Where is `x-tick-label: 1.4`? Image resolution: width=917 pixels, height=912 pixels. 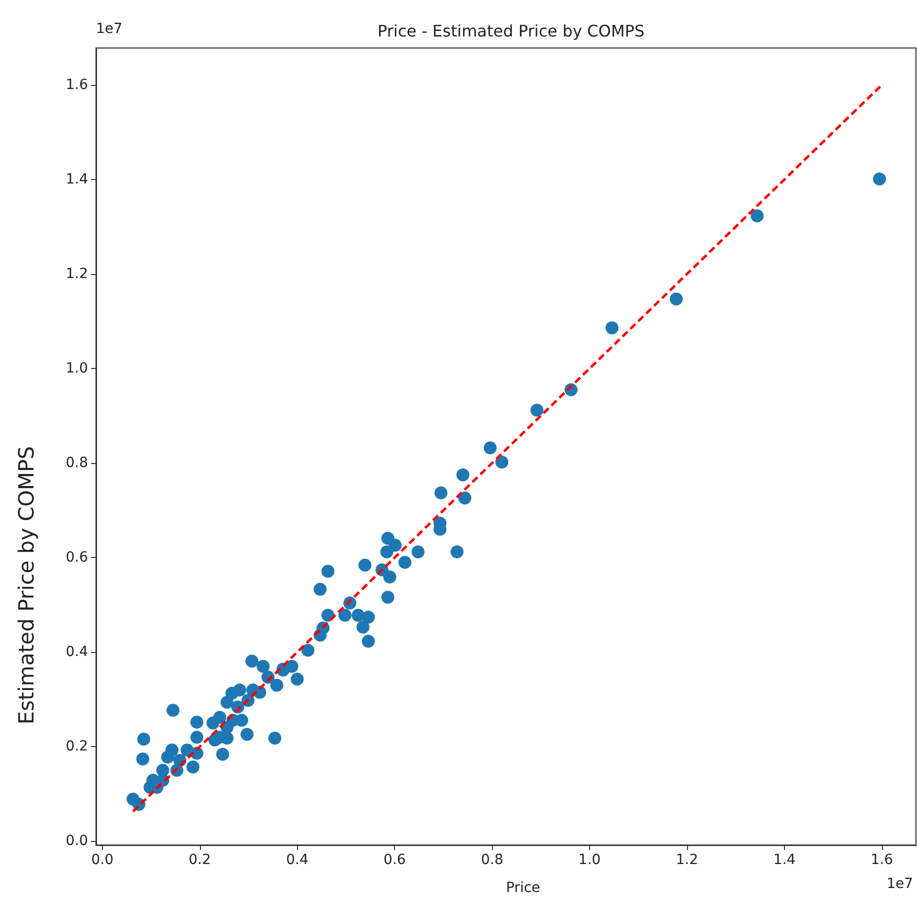
x-tick-label: 1.4 is located at coordinates (784, 860).